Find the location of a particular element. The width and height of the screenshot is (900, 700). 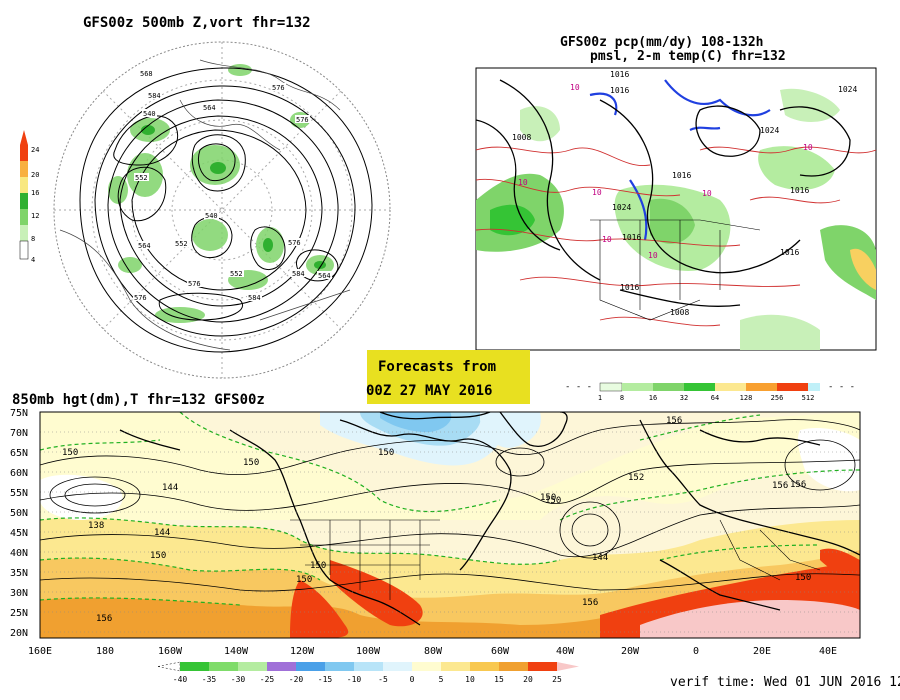

precip-colorbar-tick: 512 is located at coordinates (808, 398).